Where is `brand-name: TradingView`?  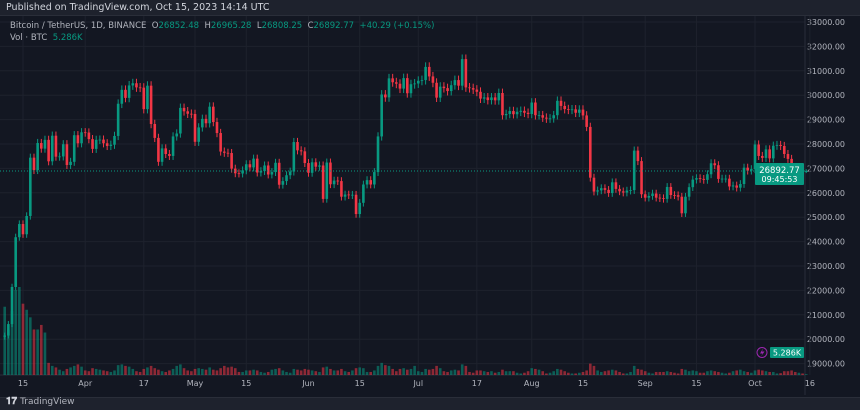 brand-name: TradingView is located at coordinates (47, 401).